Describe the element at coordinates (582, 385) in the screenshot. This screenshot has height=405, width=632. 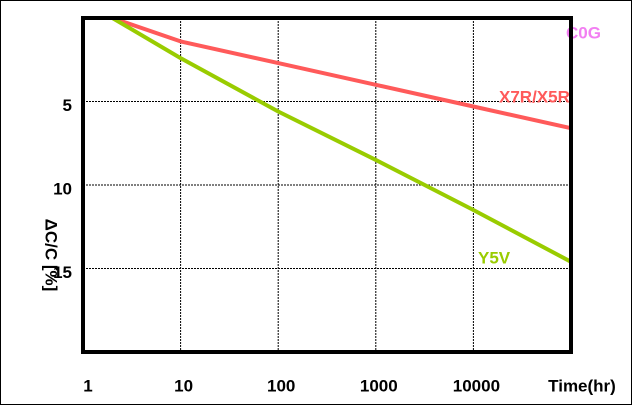
I see `x-axis-label: Time(hr)` at that location.